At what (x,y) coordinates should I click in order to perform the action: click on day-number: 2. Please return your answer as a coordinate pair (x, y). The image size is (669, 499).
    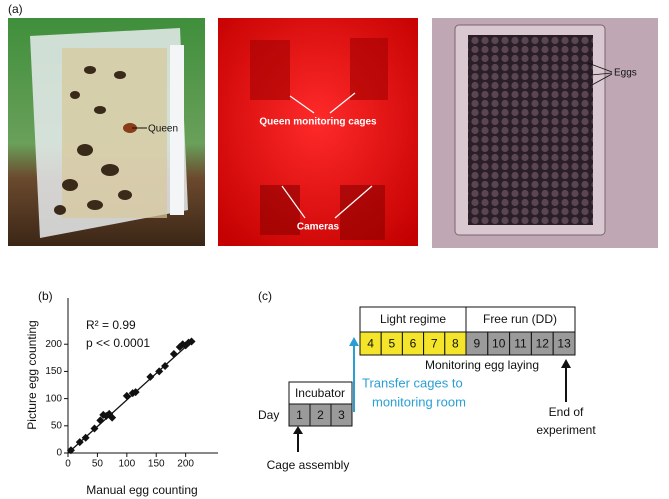
    Looking at the image, I should click on (320, 415).